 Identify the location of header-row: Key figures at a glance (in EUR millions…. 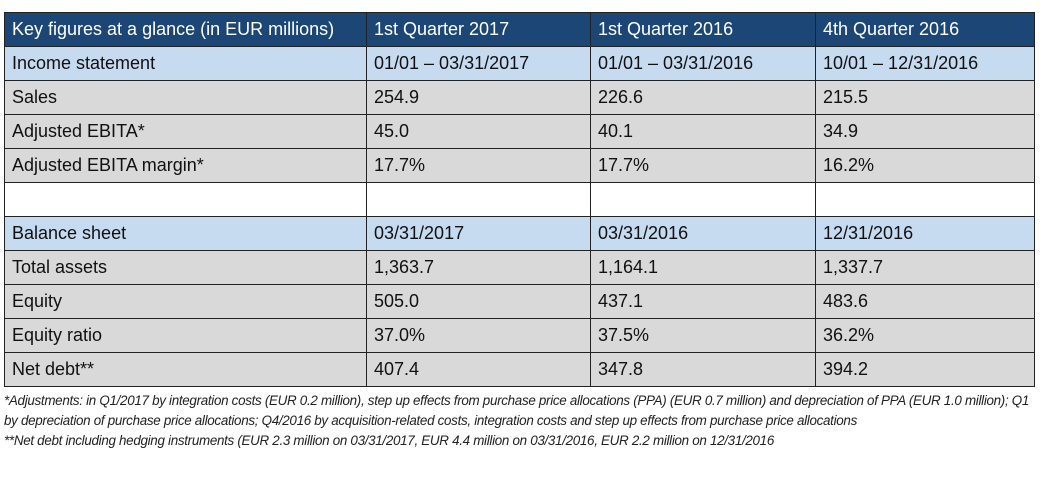
(519, 29).